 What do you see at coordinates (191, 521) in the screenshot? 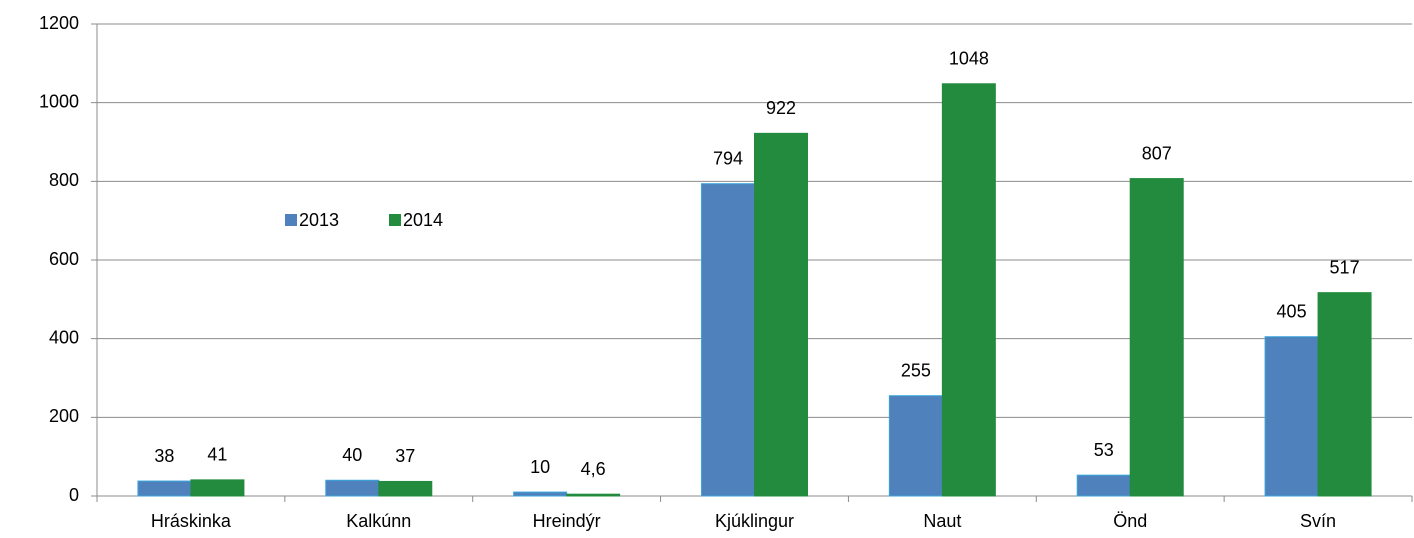
I see `x-tick-label: Hráskinka` at bounding box center [191, 521].